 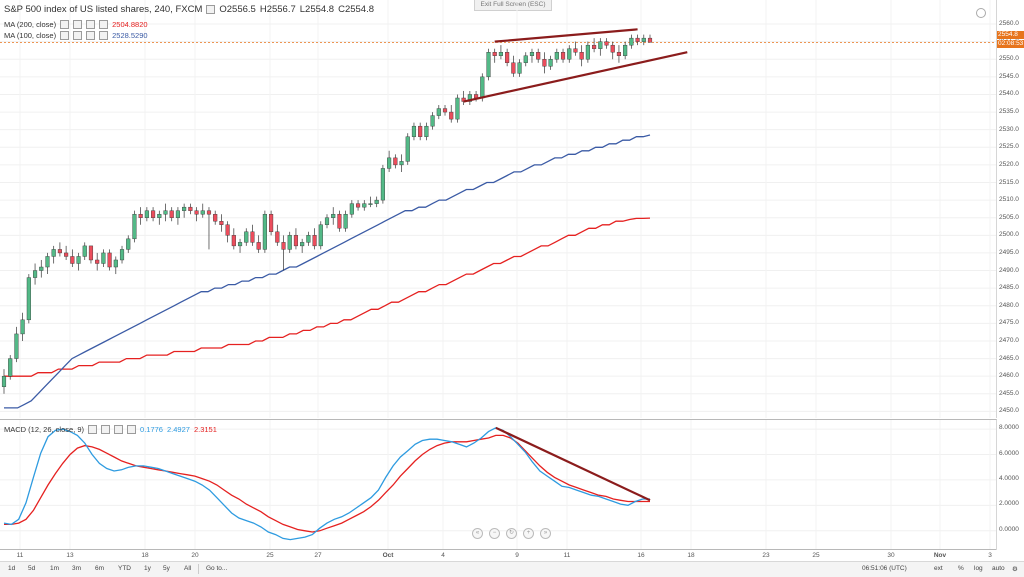 What do you see at coordinates (198, 569) in the screenshot?
I see `divider` at bounding box center [198, 569].